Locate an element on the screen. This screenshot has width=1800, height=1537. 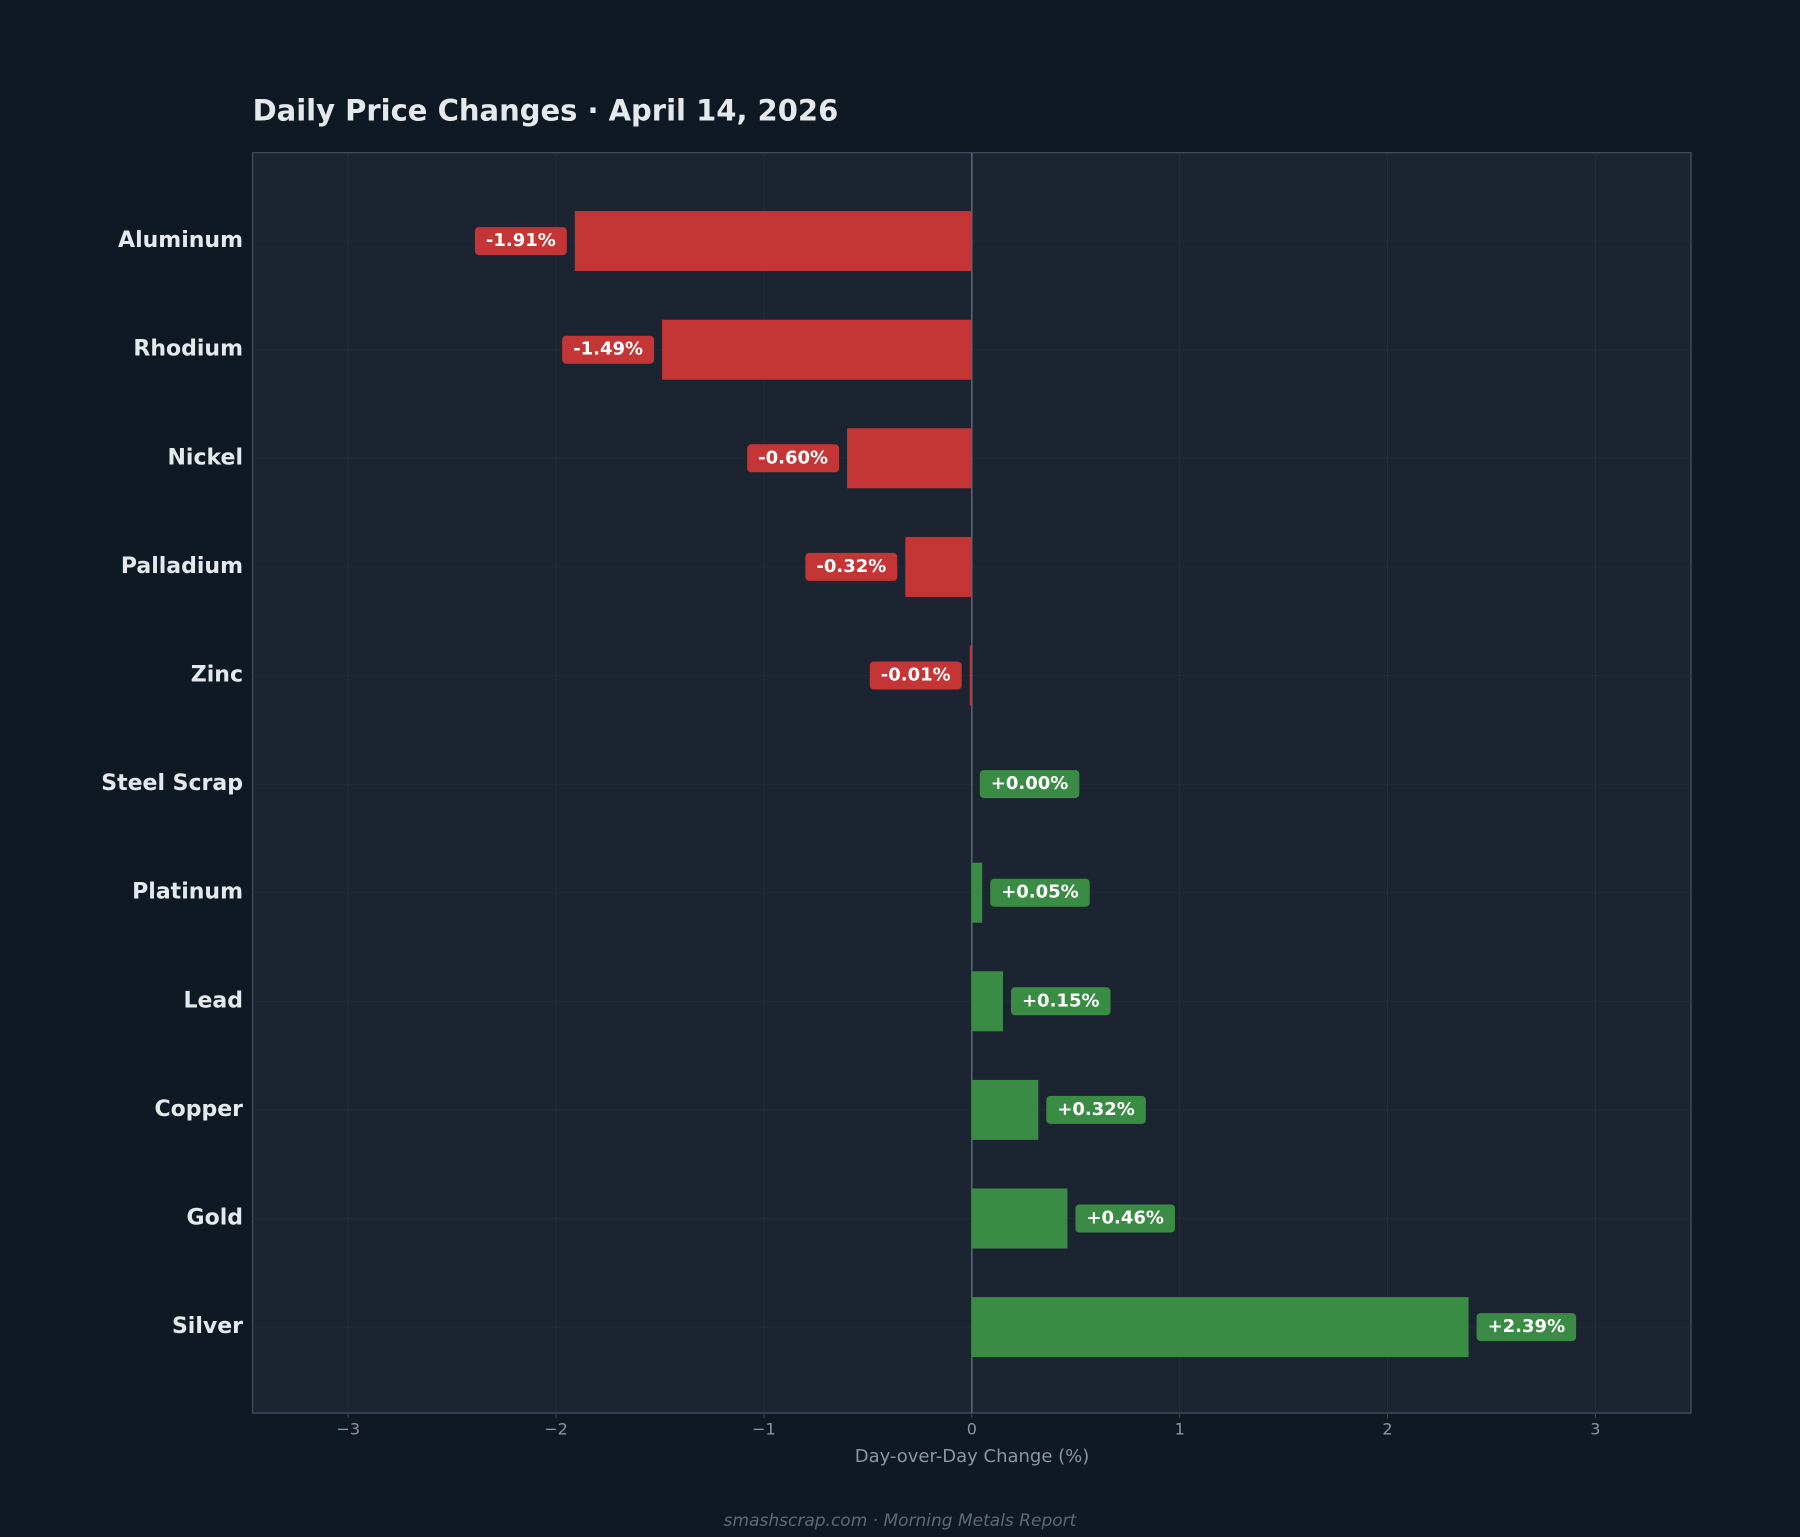
footer: smashscrap.com · Morning Metals Report is located at coordinates (901, 1521).